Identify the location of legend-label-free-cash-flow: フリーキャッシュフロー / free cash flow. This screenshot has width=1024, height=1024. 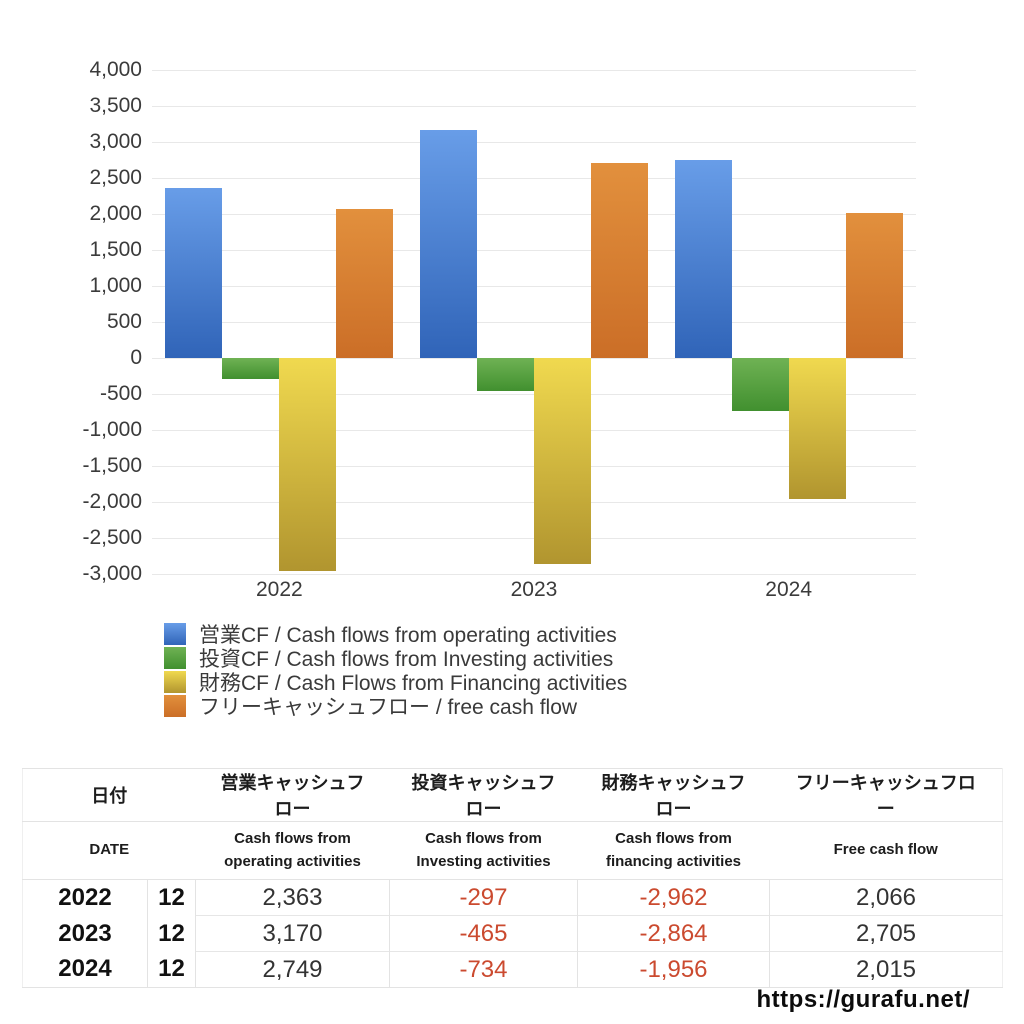
(388, 707).